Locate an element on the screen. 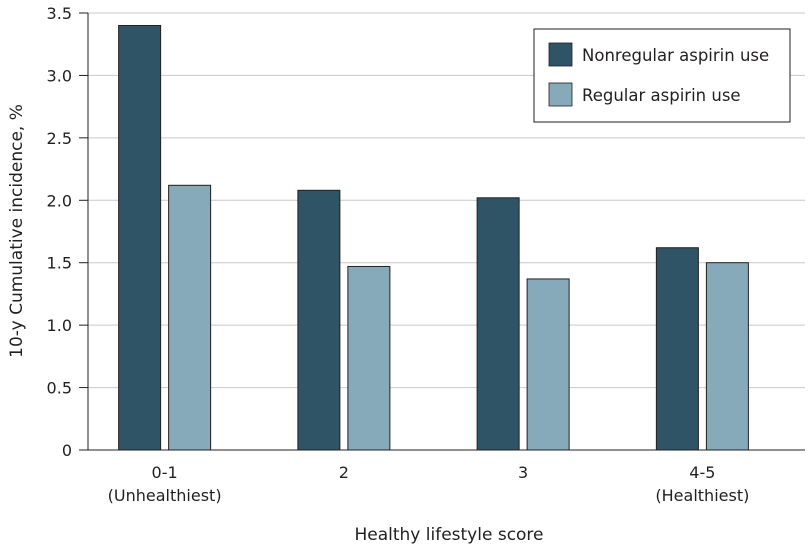 This screenshot has height=549, width=810. y-tick-labels: 0 0.5 1.0 1.5 2.0 2.5 3.0 3.5 is located at coordinates (67, 232).